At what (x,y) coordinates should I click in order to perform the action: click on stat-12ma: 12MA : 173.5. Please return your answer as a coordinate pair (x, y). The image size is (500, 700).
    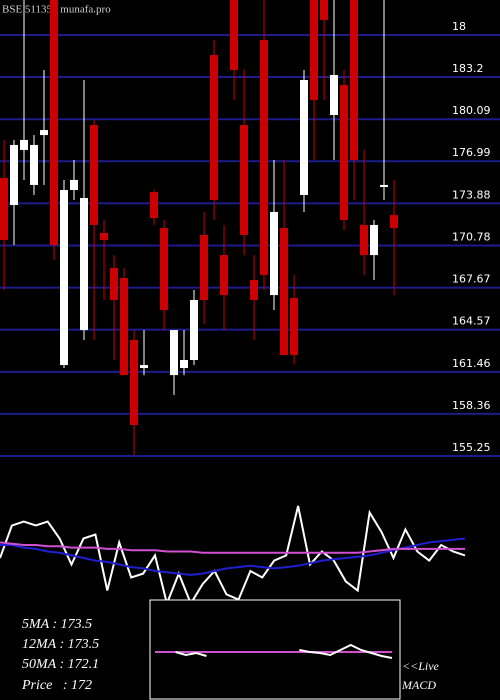
    Looking at the image, I should click on (60, 644).